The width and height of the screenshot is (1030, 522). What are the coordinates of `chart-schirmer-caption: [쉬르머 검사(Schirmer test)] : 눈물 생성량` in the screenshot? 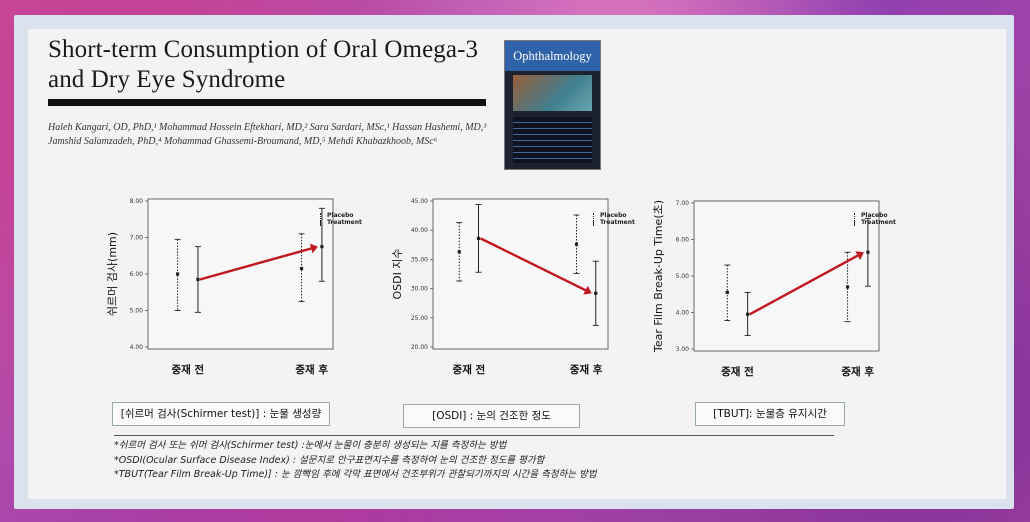 It's located at (221, 414).